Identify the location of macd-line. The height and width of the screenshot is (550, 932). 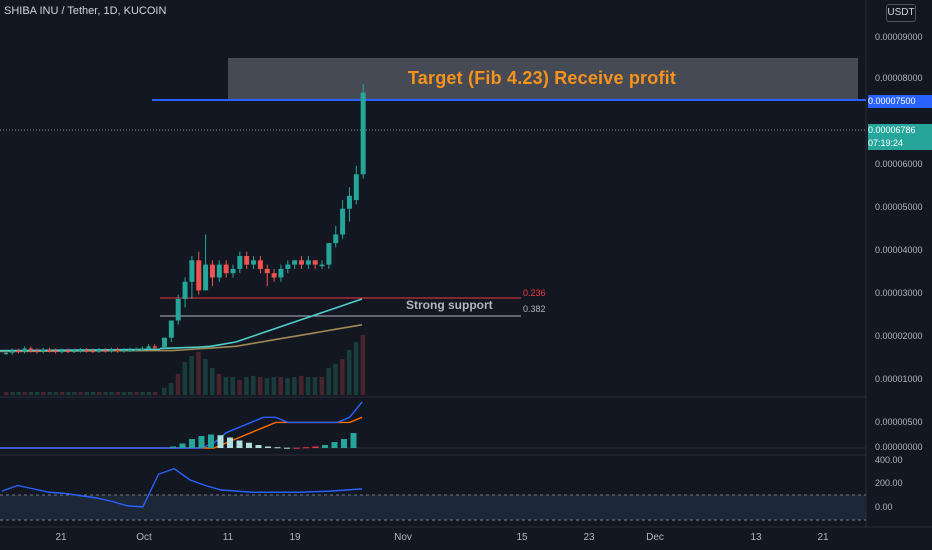
(181, 425).